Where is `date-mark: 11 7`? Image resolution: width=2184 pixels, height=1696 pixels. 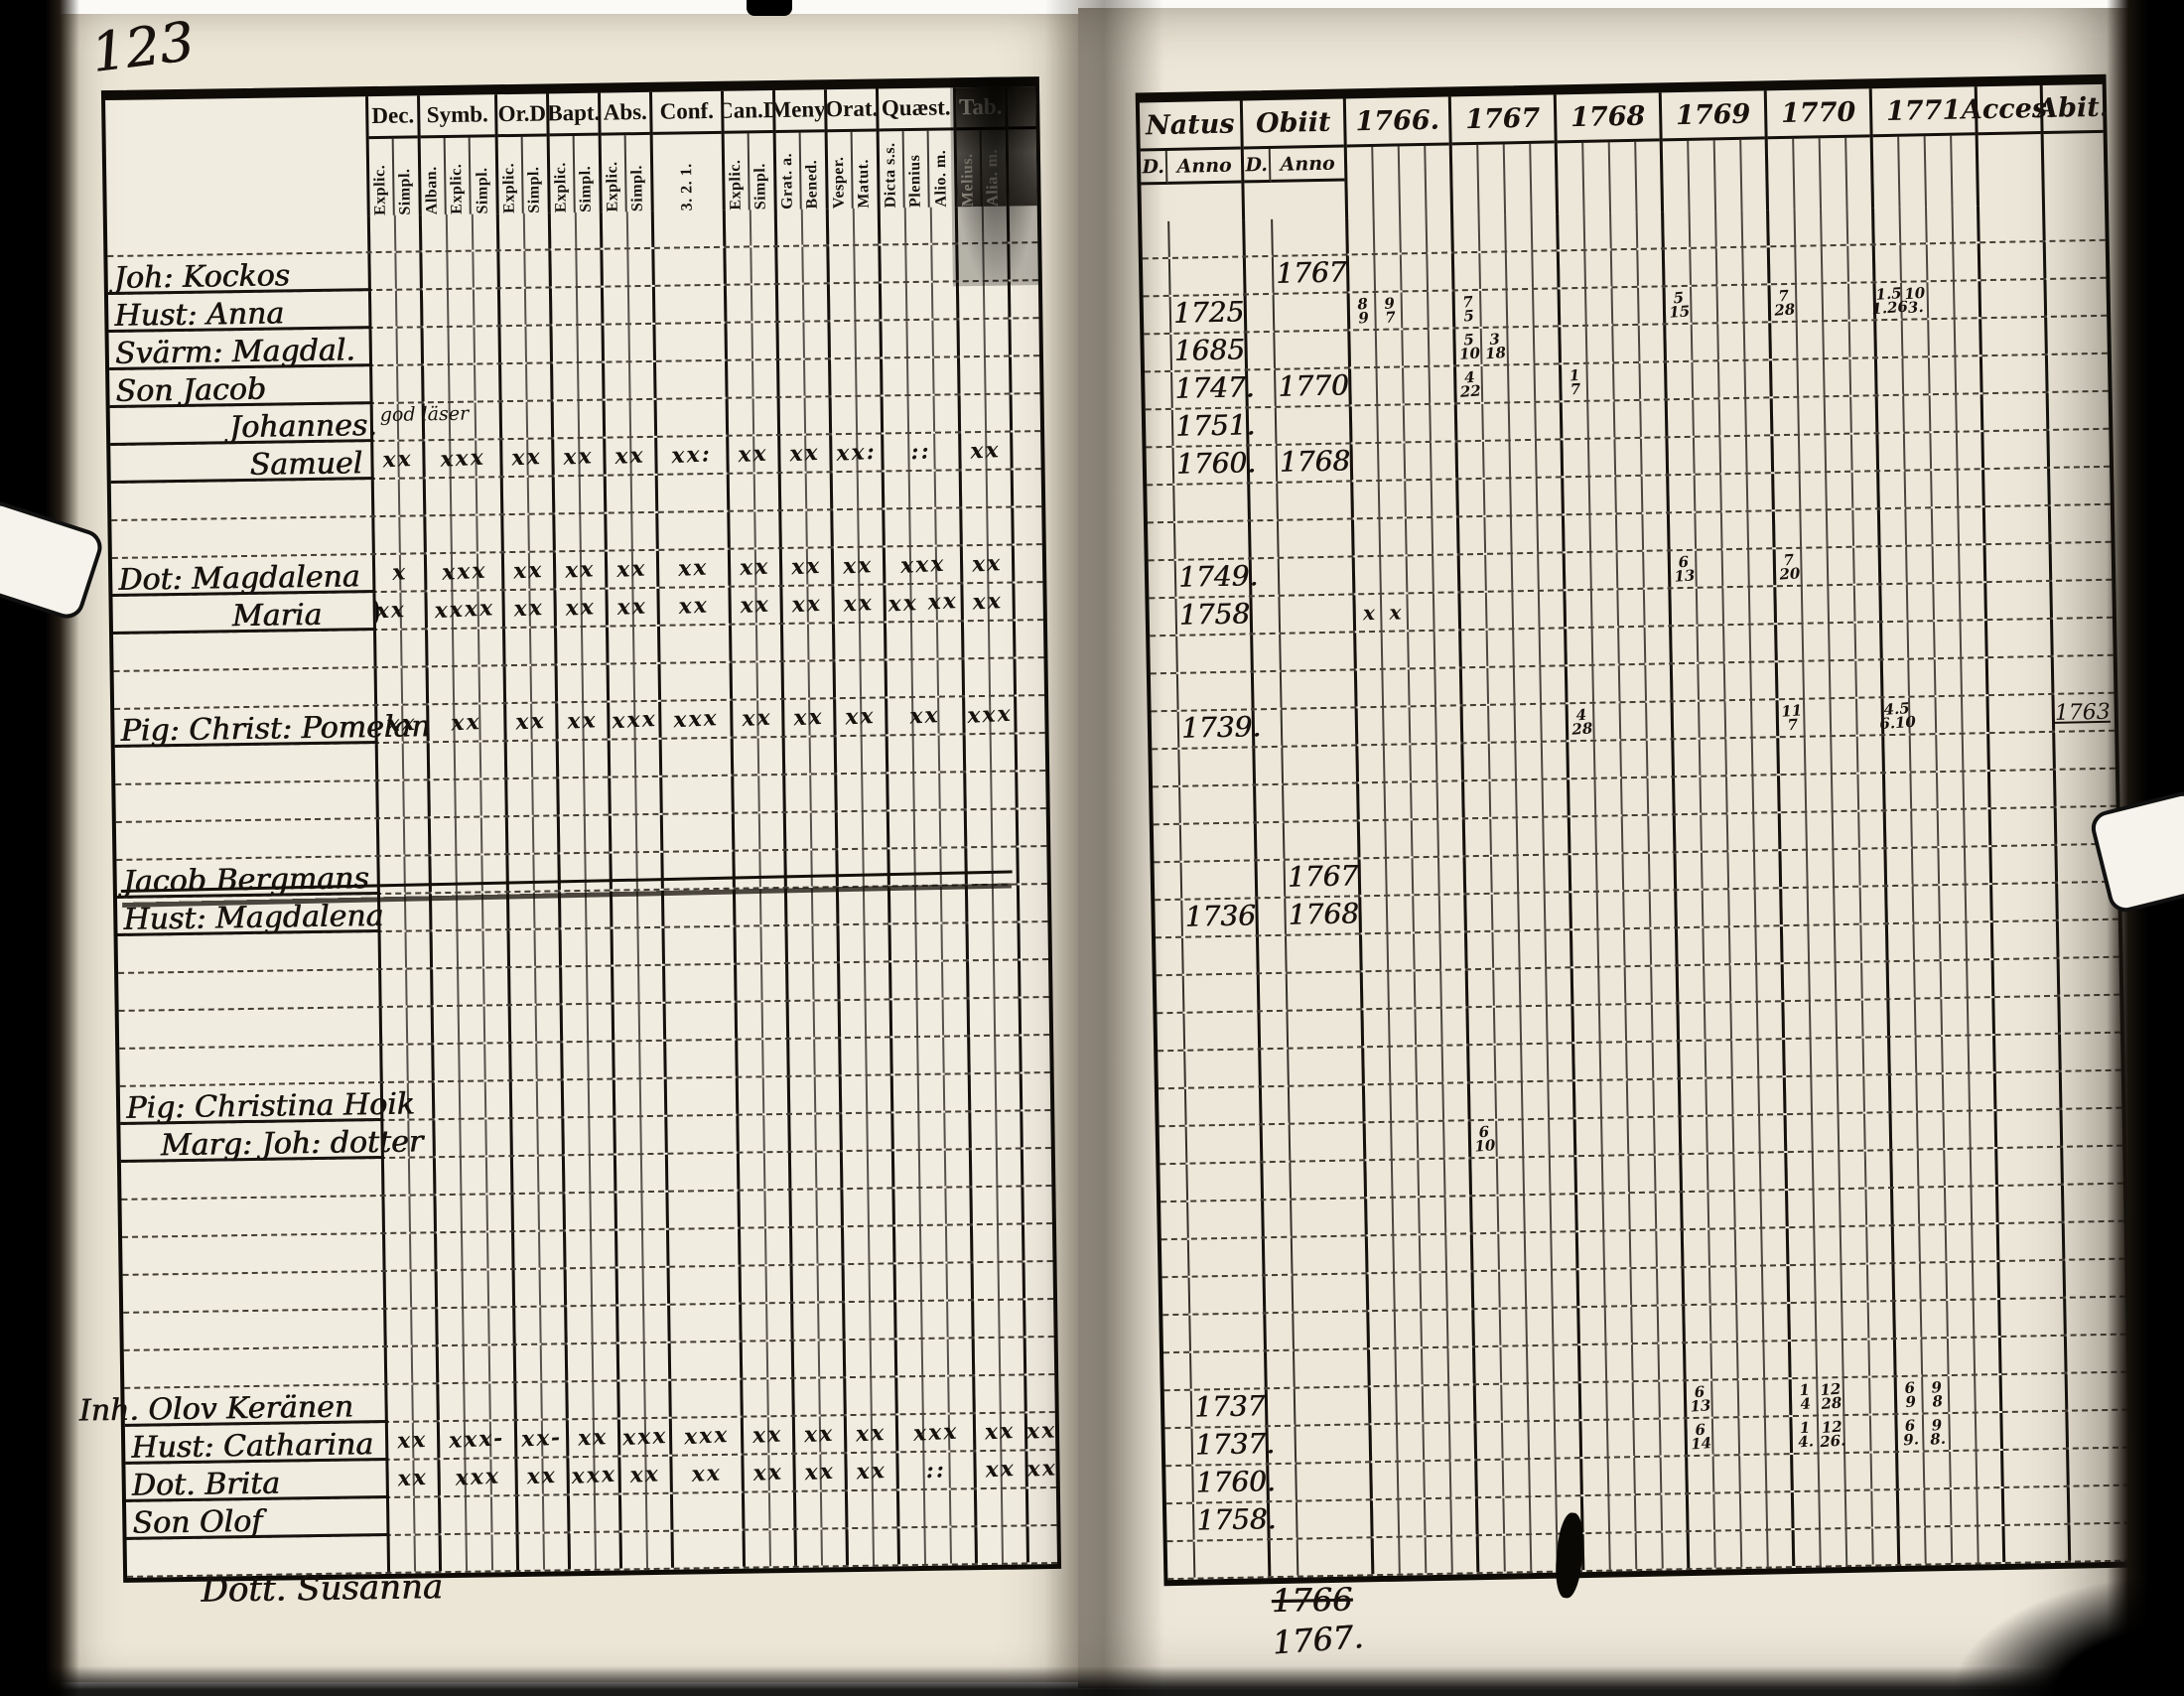
date-mark: 11 7 is located at coordinates (1791, 718).